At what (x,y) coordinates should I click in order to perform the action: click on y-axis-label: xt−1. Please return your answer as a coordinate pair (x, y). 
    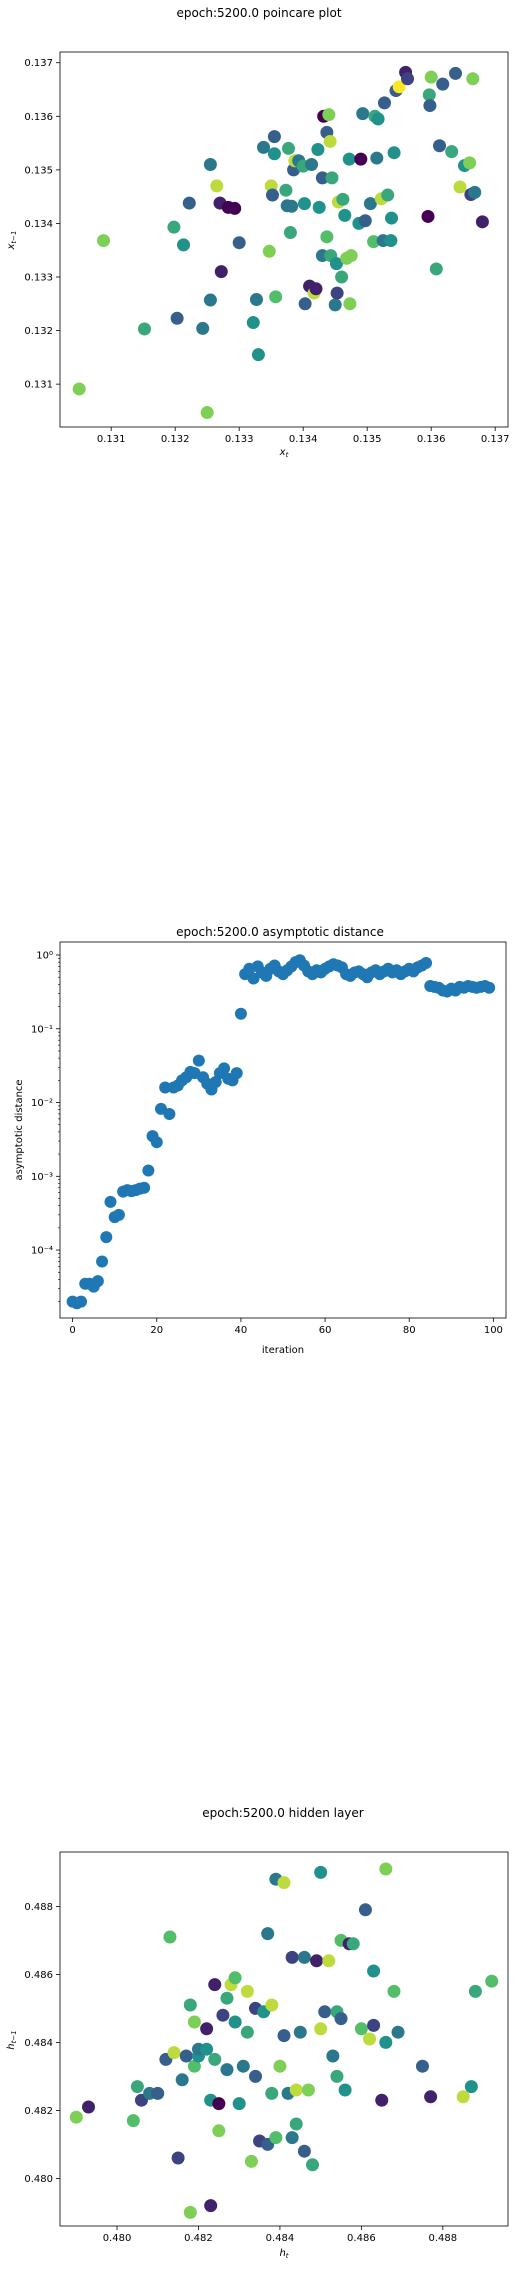
    Looking at the image, I should click on (12, 241).